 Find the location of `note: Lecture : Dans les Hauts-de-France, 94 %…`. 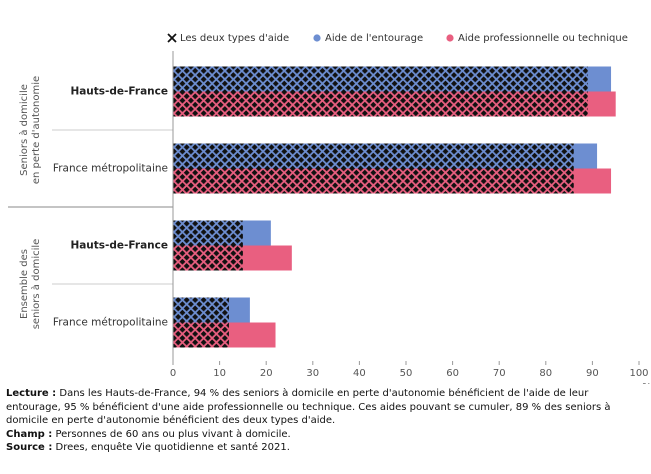

note: Lecture : Dans les Hauts-de-France, 94 %… is located at coordinates (324, 407).